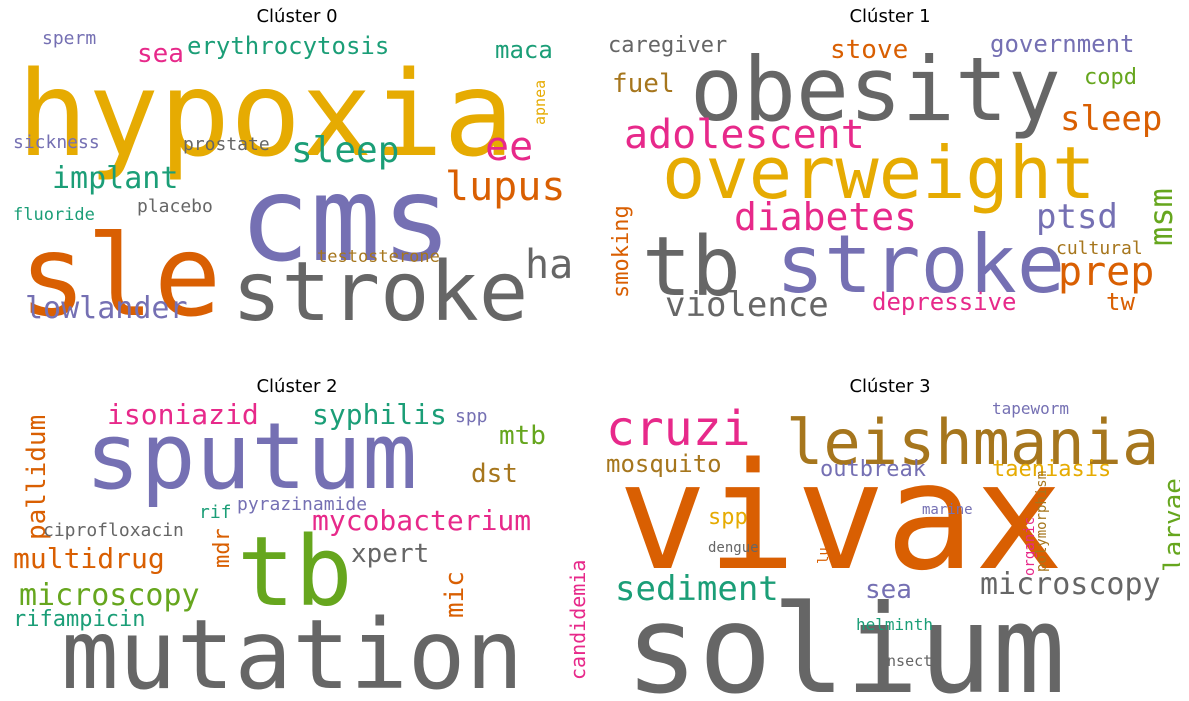 The height and width of the screenshot is (701, 1189). What do you see at coordinates (894, 624) in the screenshot?
I see `word-helminth: helminth` at bounding box center [894, 624].